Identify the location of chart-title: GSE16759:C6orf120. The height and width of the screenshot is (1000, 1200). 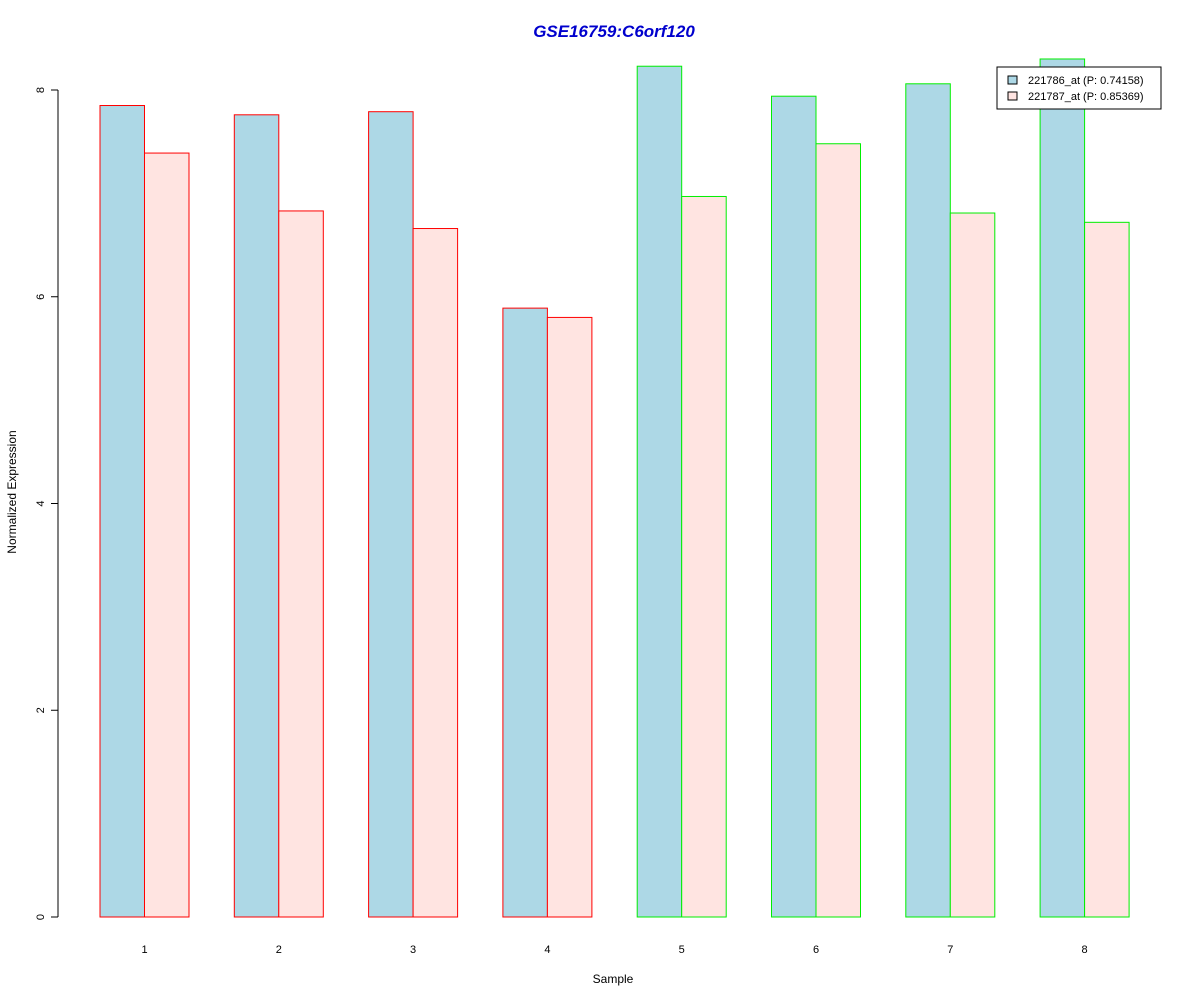
(614, 31).